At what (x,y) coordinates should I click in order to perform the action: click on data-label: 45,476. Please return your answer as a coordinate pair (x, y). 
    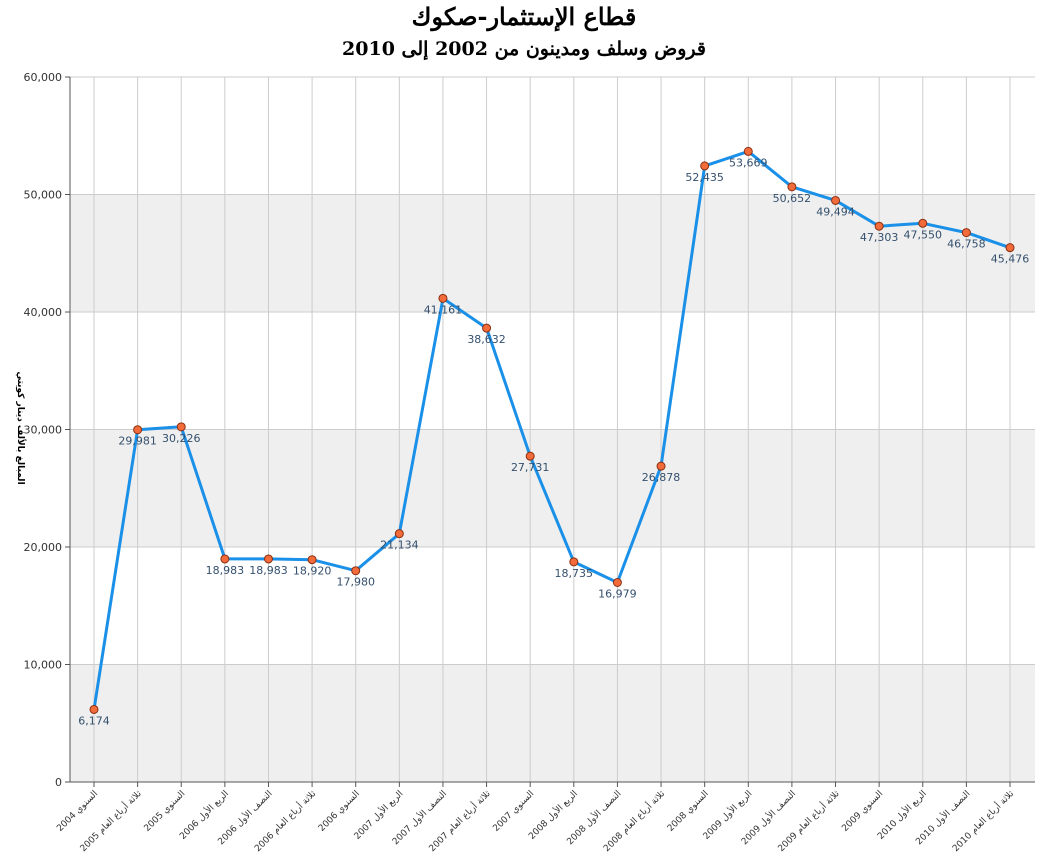
    Looking at the image, I should click on (1010, 259).